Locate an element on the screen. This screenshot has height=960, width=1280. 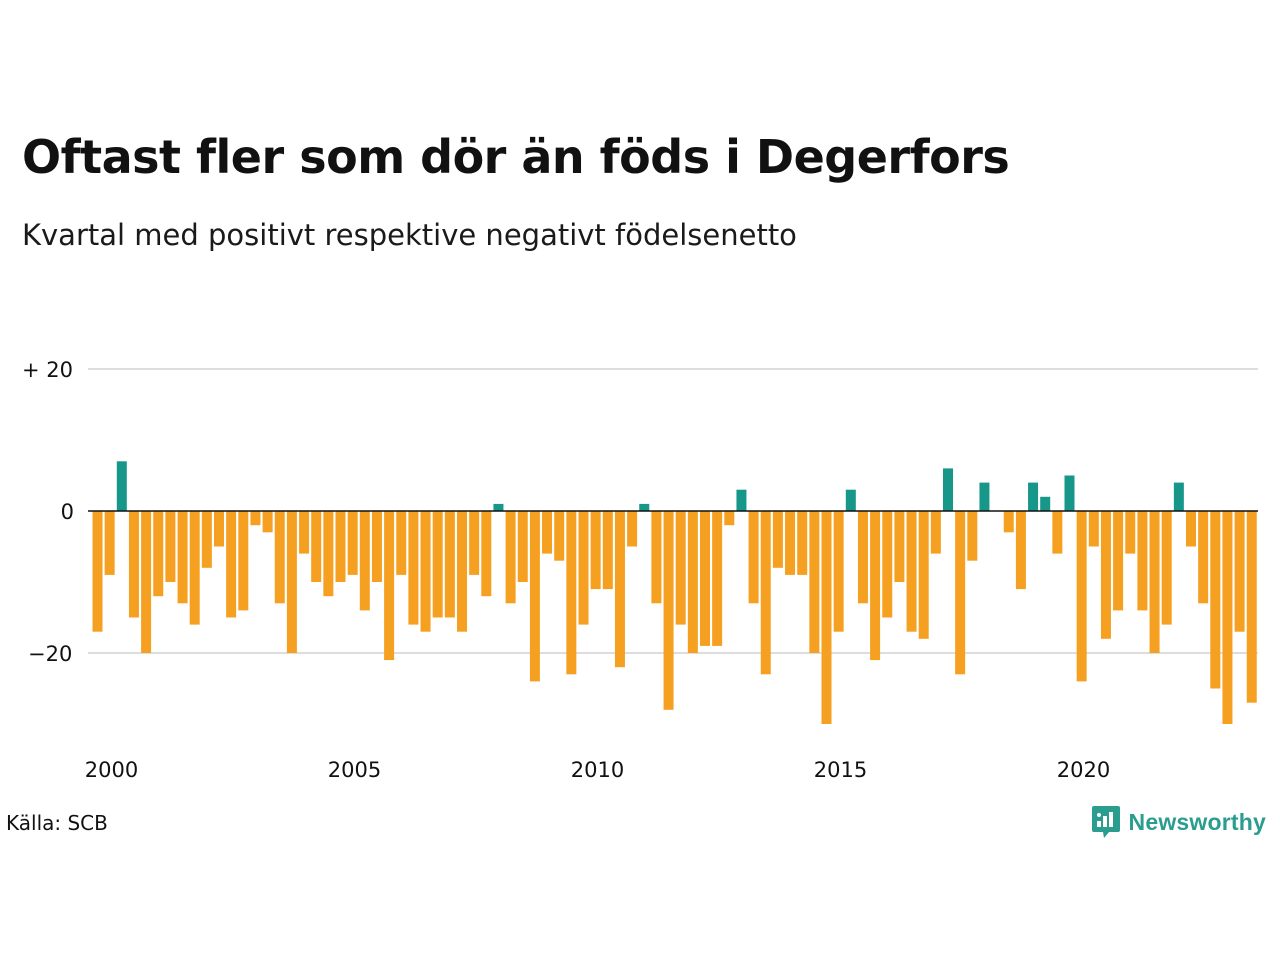
newsworthy-logo-icon is located at coordinates (1105, 822).